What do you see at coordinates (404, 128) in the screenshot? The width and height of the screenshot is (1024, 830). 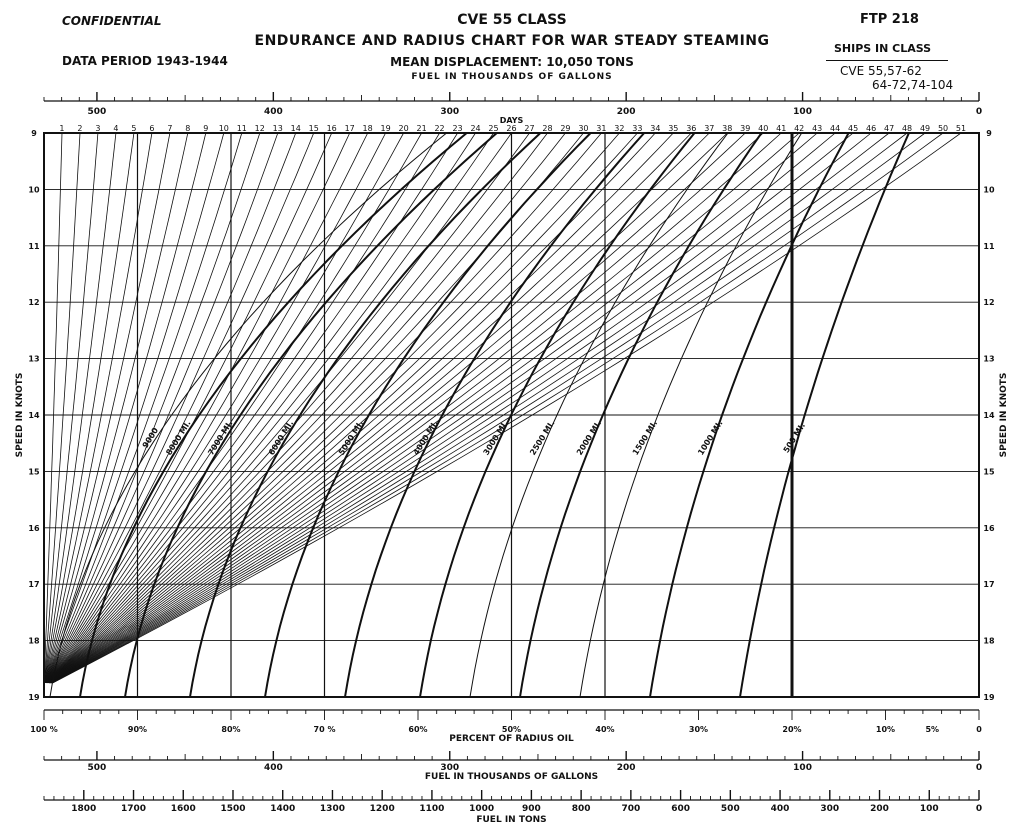 I see `day-tick-label: 20` at bounding box center [404, 128].